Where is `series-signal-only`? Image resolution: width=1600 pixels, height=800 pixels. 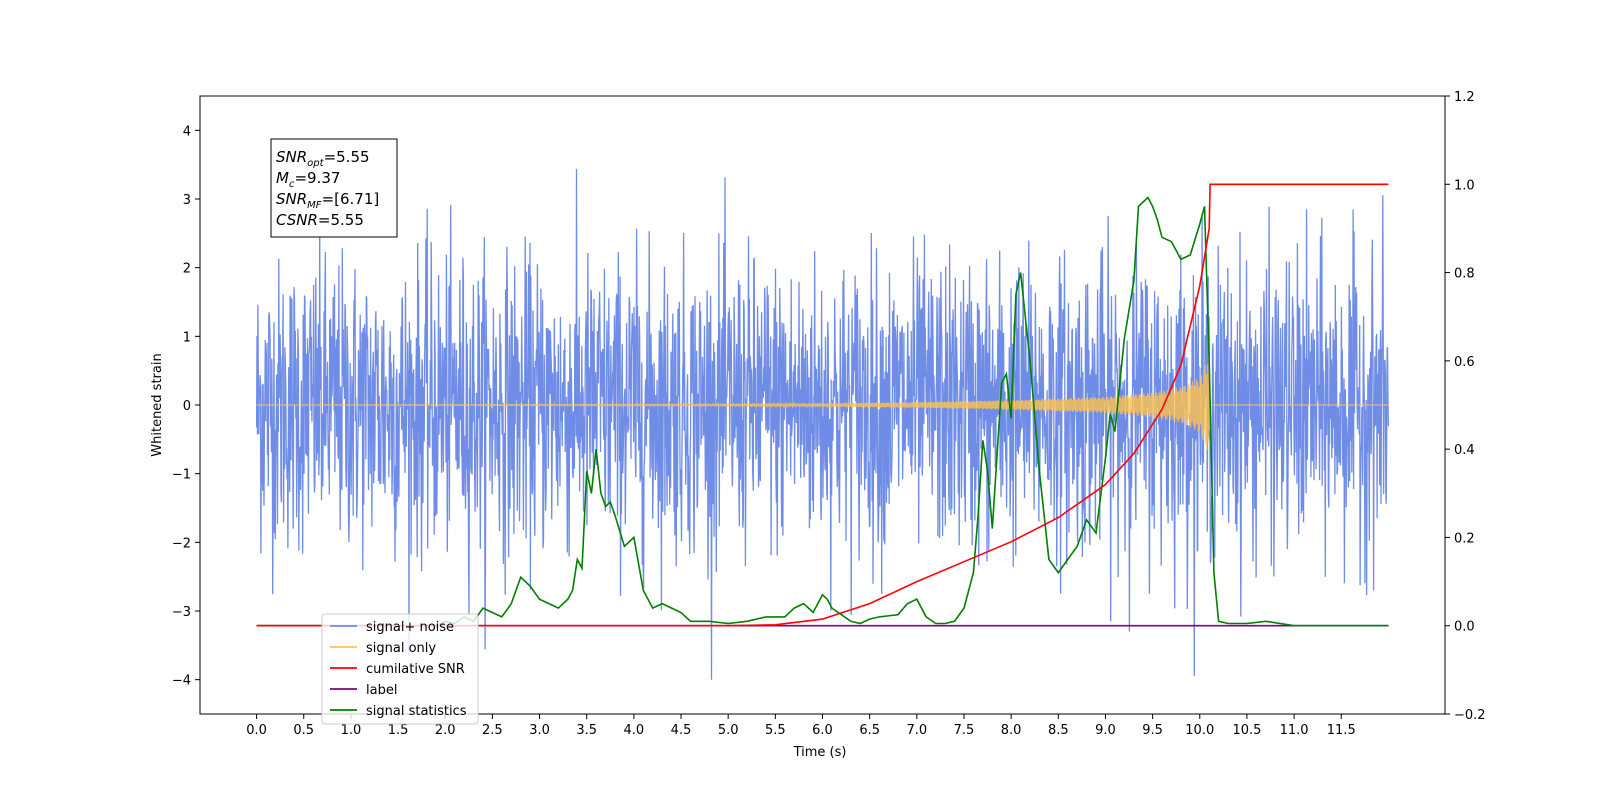
series-signal-only is located at coordinates (822, 402).